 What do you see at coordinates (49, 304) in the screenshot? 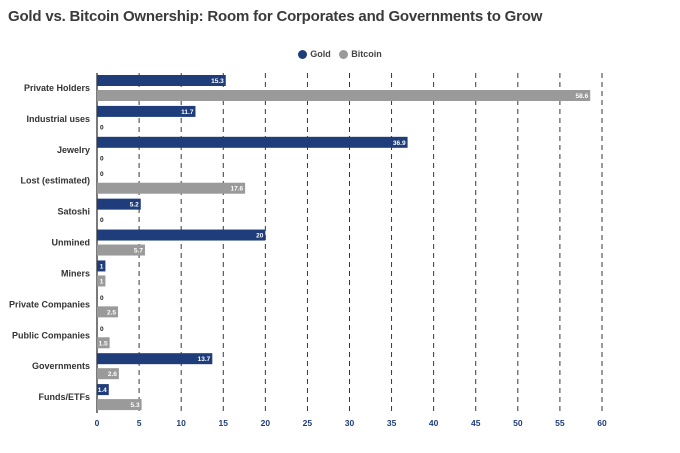
I see `category-label: Private Companies` at bounding box center [49, 304].